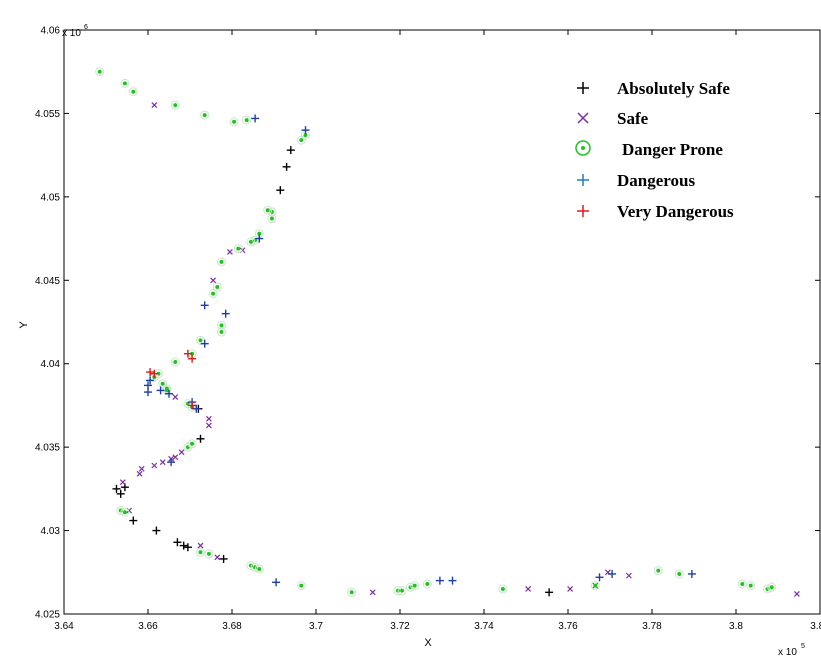 The height and width of the screenshot is (666, 821). I want to click on x-tick-6: 3.76, so click(568, 331).